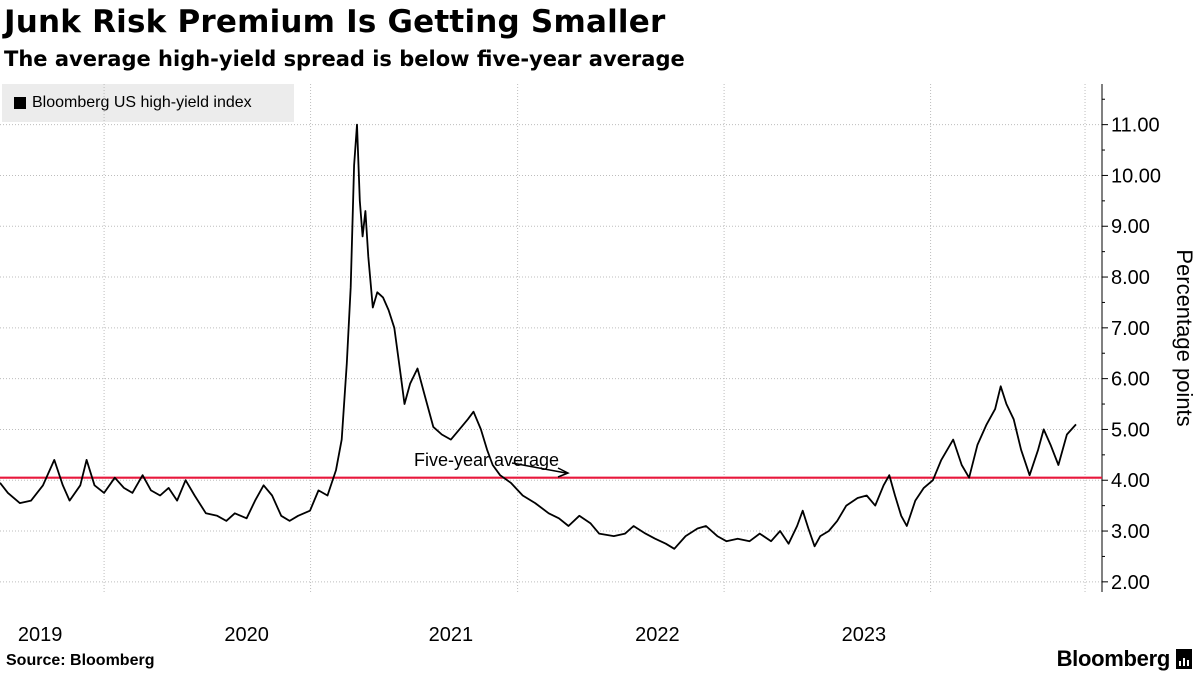 Image resolution: width=1200 pixels, height=675 pixels. I want to click on chart-legend: Bloomberg US high-yield index, so click(148, 103).